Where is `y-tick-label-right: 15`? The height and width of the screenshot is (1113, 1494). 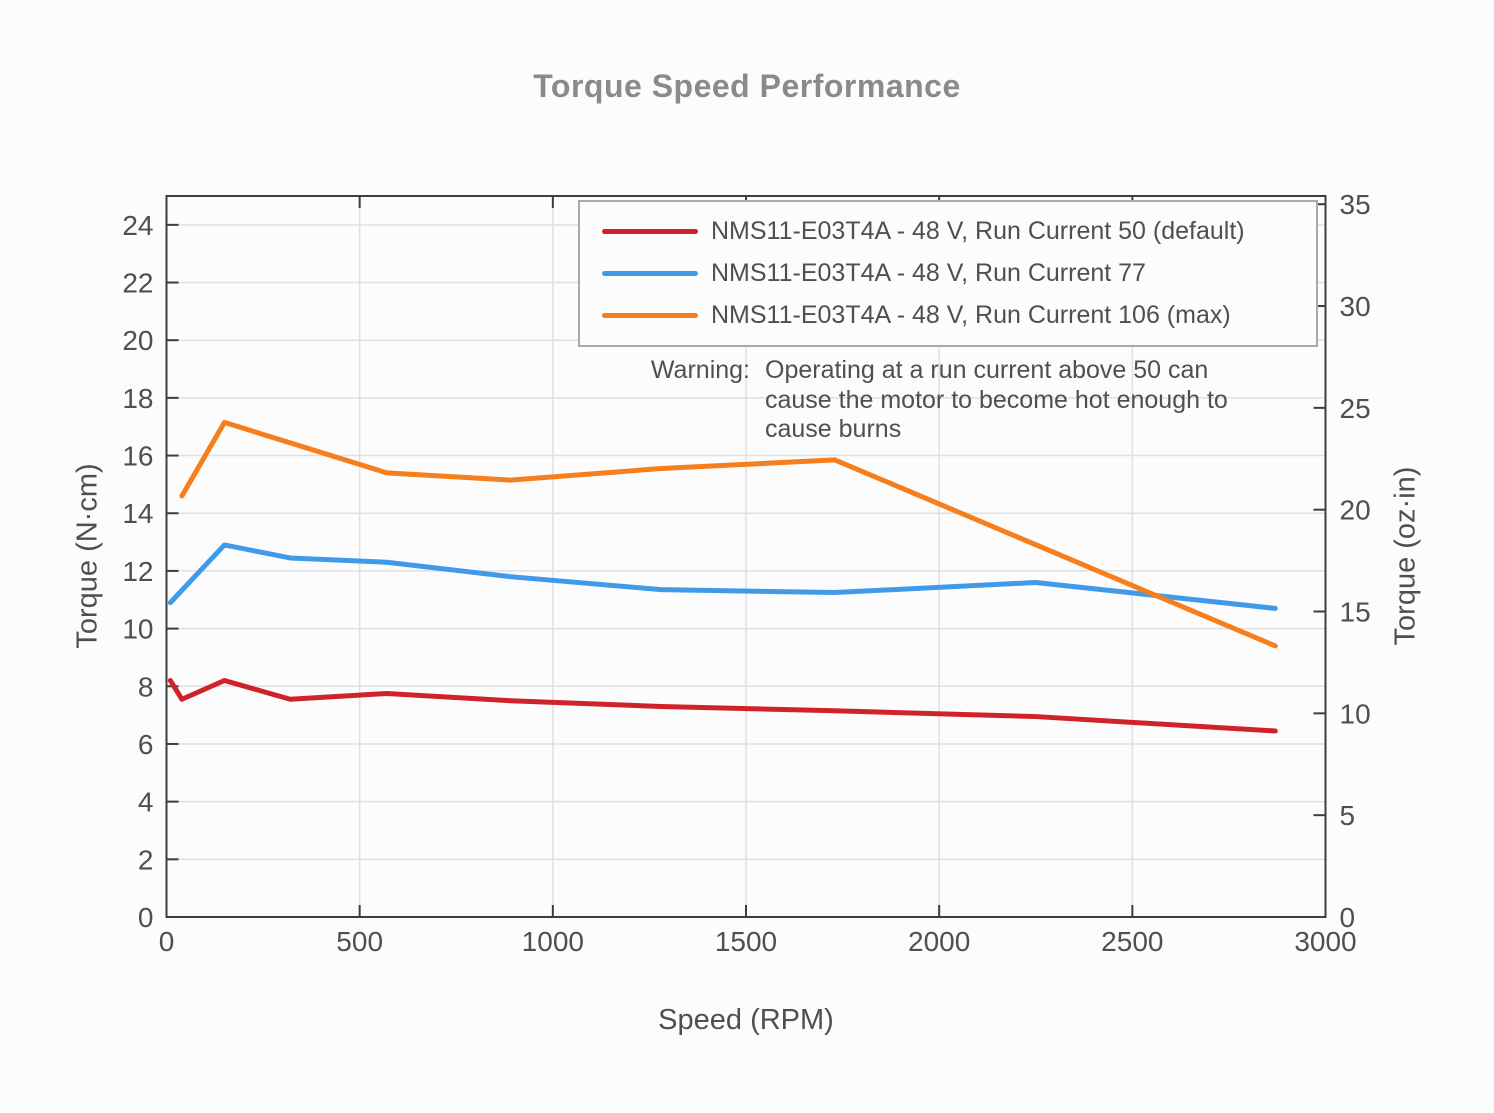
y-tick-label-right: 15 is located at coordinates (1355, 612).